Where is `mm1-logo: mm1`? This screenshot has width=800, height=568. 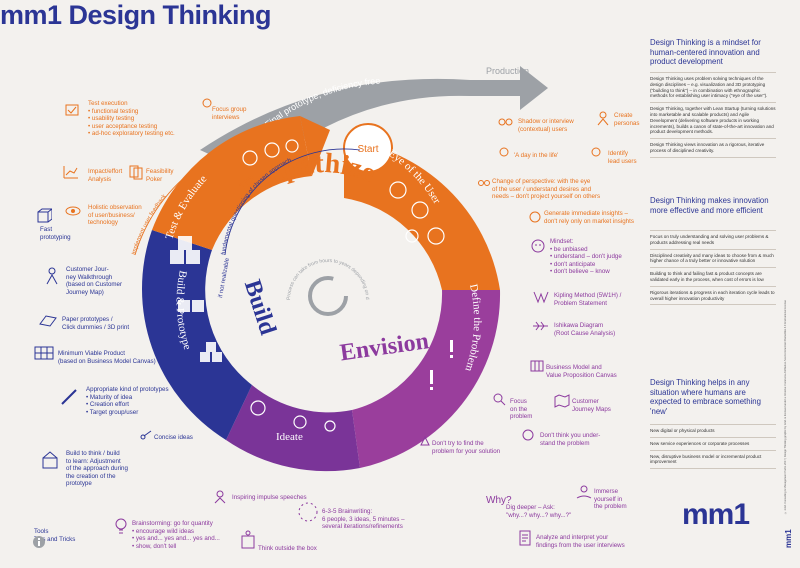 mm1-logo: mm1 is located at coordinates (716, 514).